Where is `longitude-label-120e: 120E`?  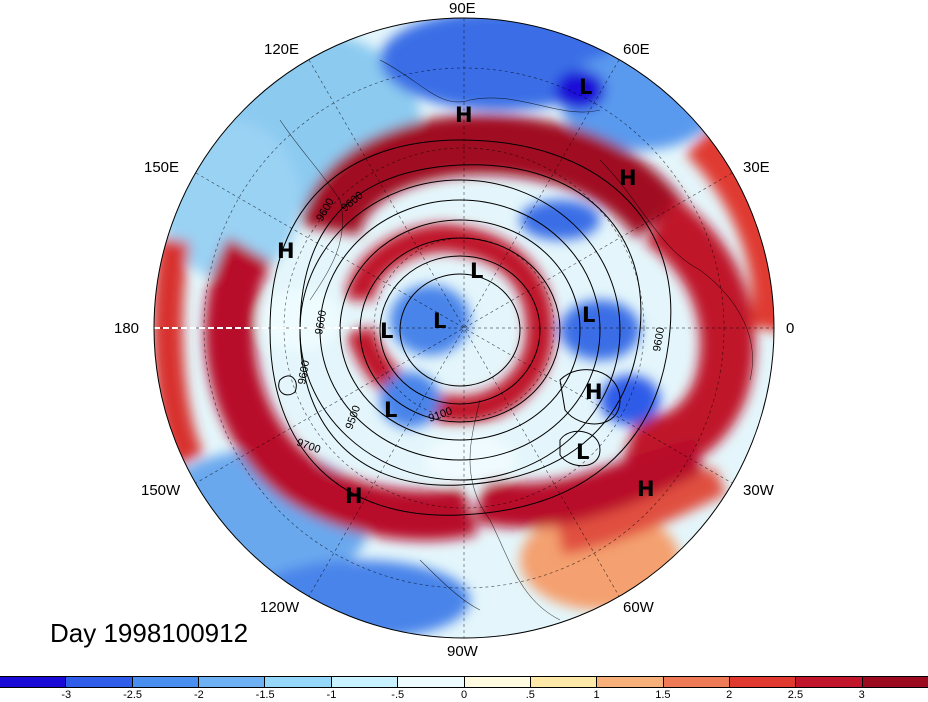 longitude-label-120e: 120E is located at coordinates (282, 49).